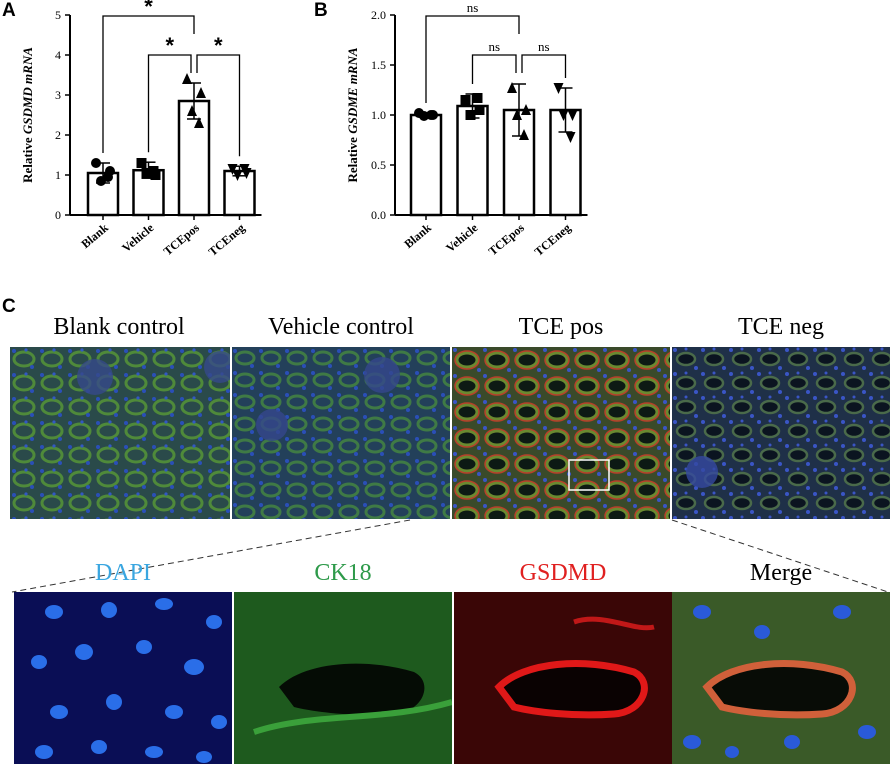  I want to click on y-tick-label: 4, so click(58, 55).